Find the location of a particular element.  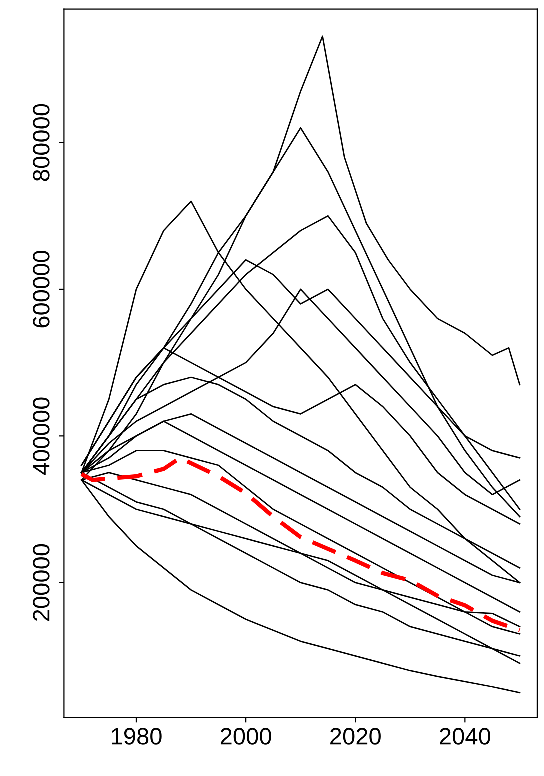

x-tick-label: 1980 is located at coordinates (137, 736).